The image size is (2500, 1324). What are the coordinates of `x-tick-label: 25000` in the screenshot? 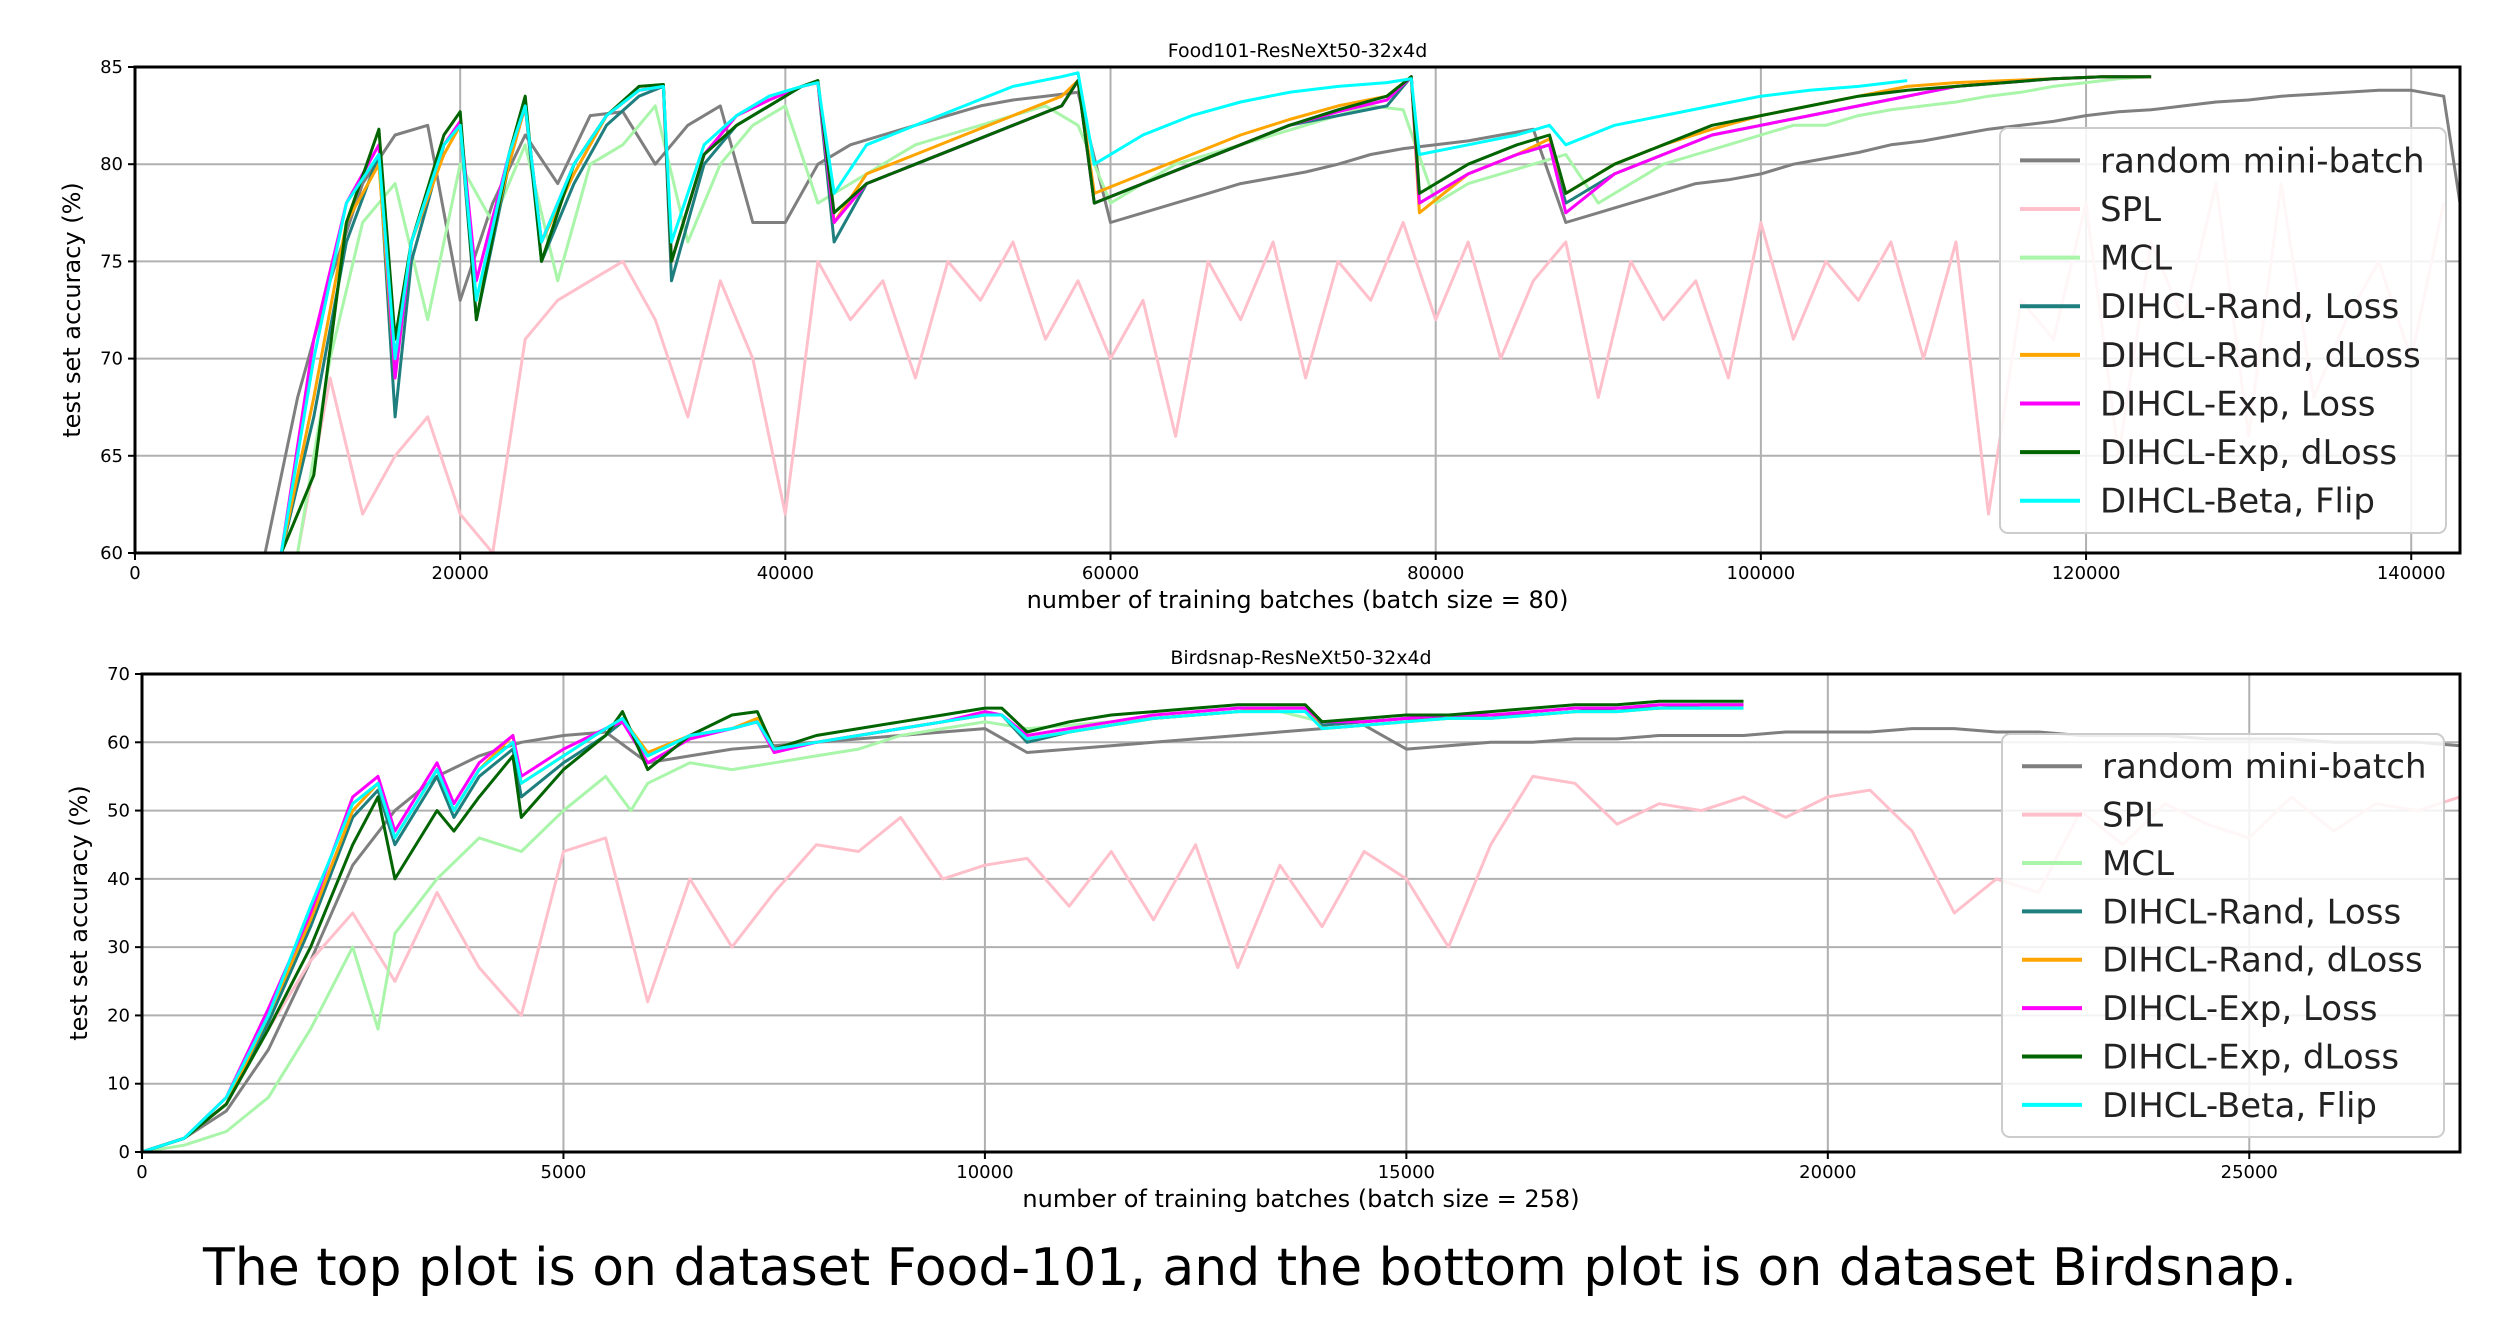 It's located at (2249, 1172).